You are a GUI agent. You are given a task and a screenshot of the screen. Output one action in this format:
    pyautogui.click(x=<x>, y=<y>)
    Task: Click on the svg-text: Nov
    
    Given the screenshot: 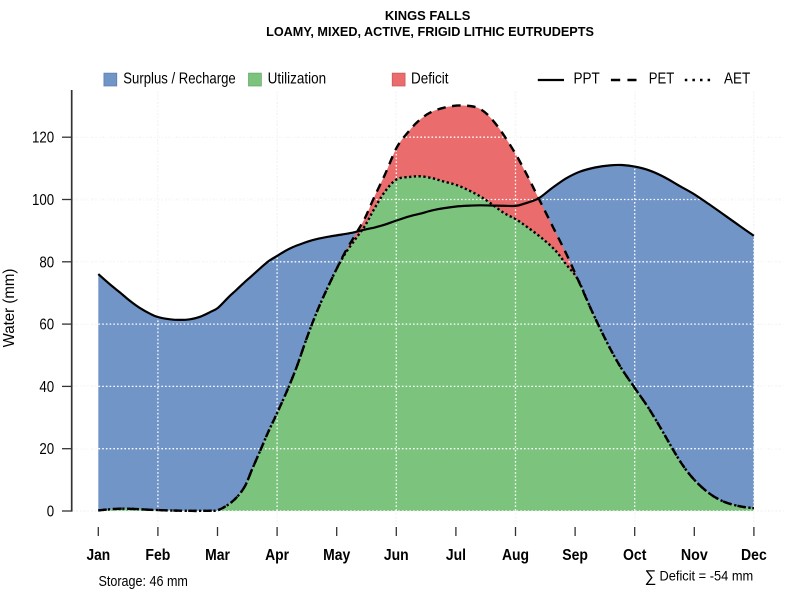 What is the action you would take?
    pyautogui.click(x=694, y=555)
    